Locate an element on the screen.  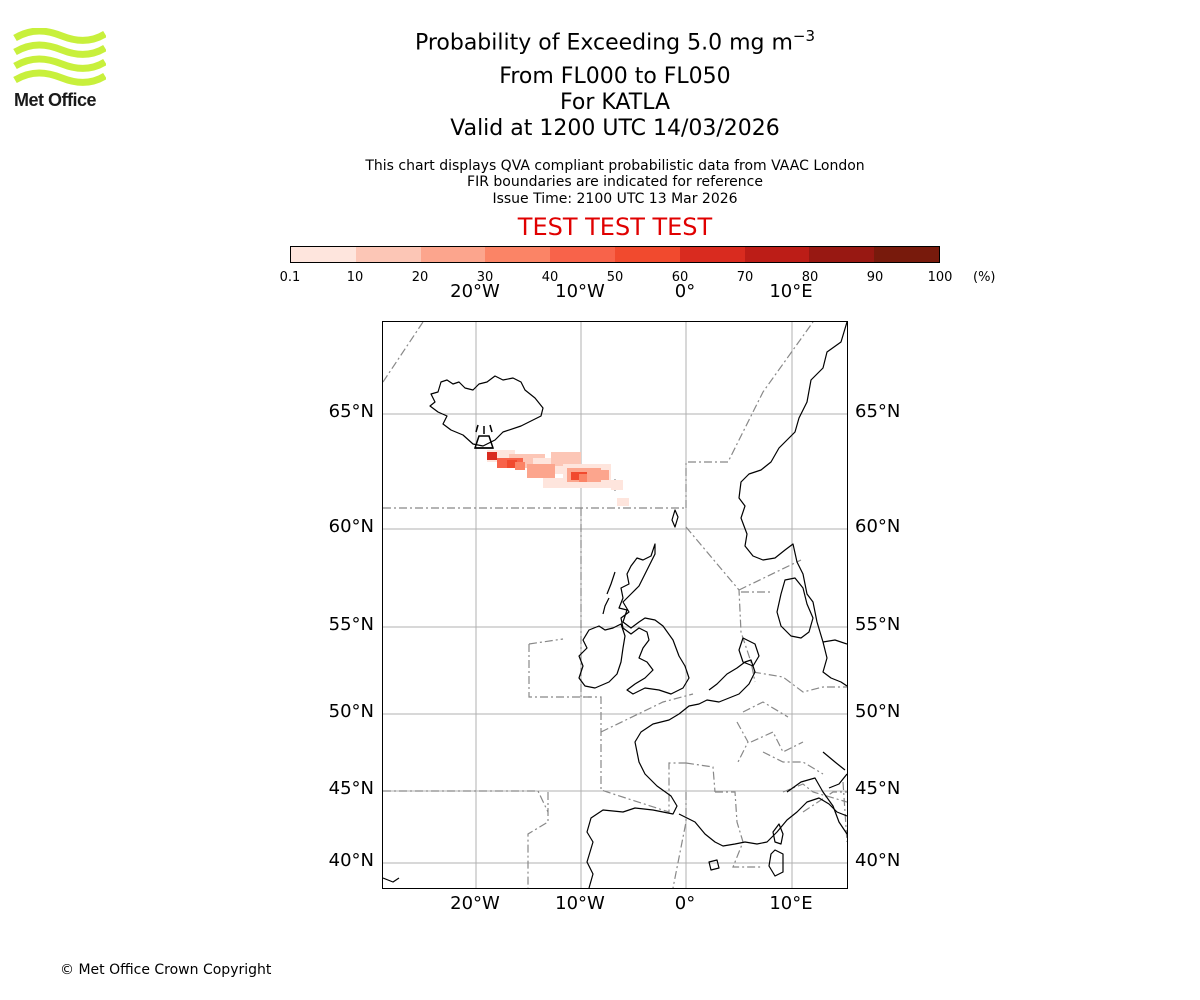
copyright: © Met Office Crown Copyright is located at coordinates (166, 970).